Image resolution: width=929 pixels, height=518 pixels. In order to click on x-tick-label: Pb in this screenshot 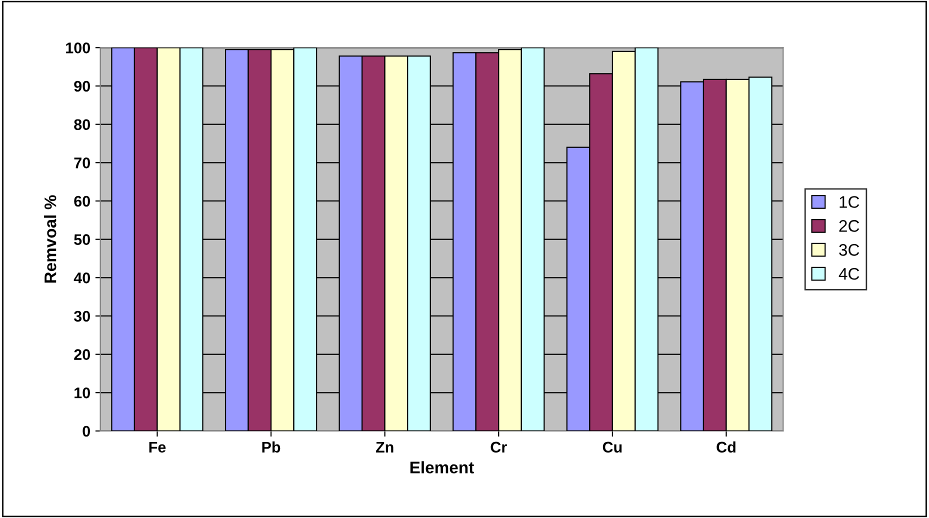, I will do `click(271, 447)`.